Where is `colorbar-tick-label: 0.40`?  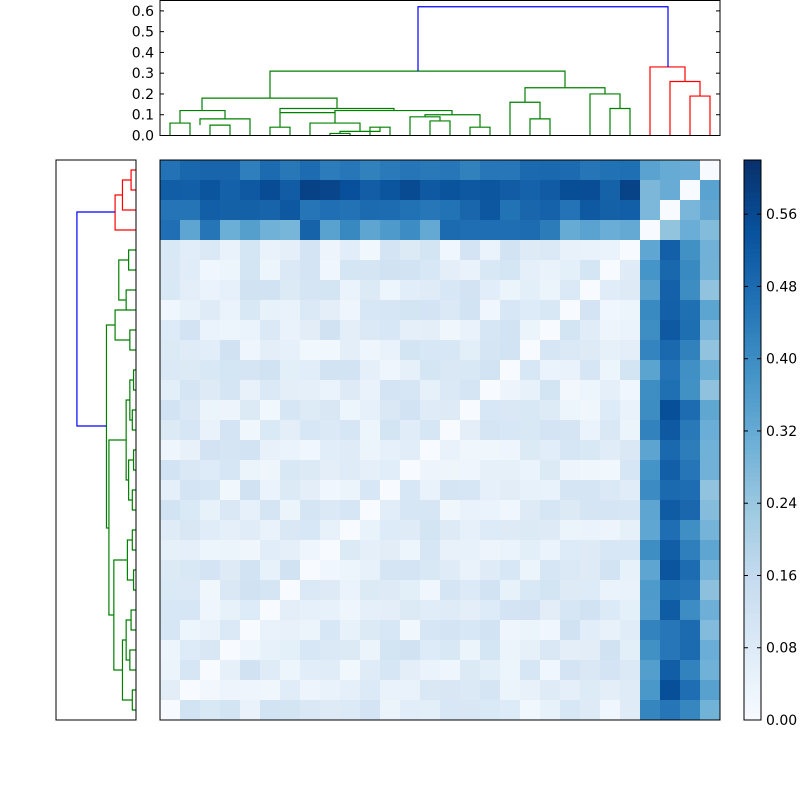 colorbar-tick-label: 0.40 is located at coordinates (781, 360).